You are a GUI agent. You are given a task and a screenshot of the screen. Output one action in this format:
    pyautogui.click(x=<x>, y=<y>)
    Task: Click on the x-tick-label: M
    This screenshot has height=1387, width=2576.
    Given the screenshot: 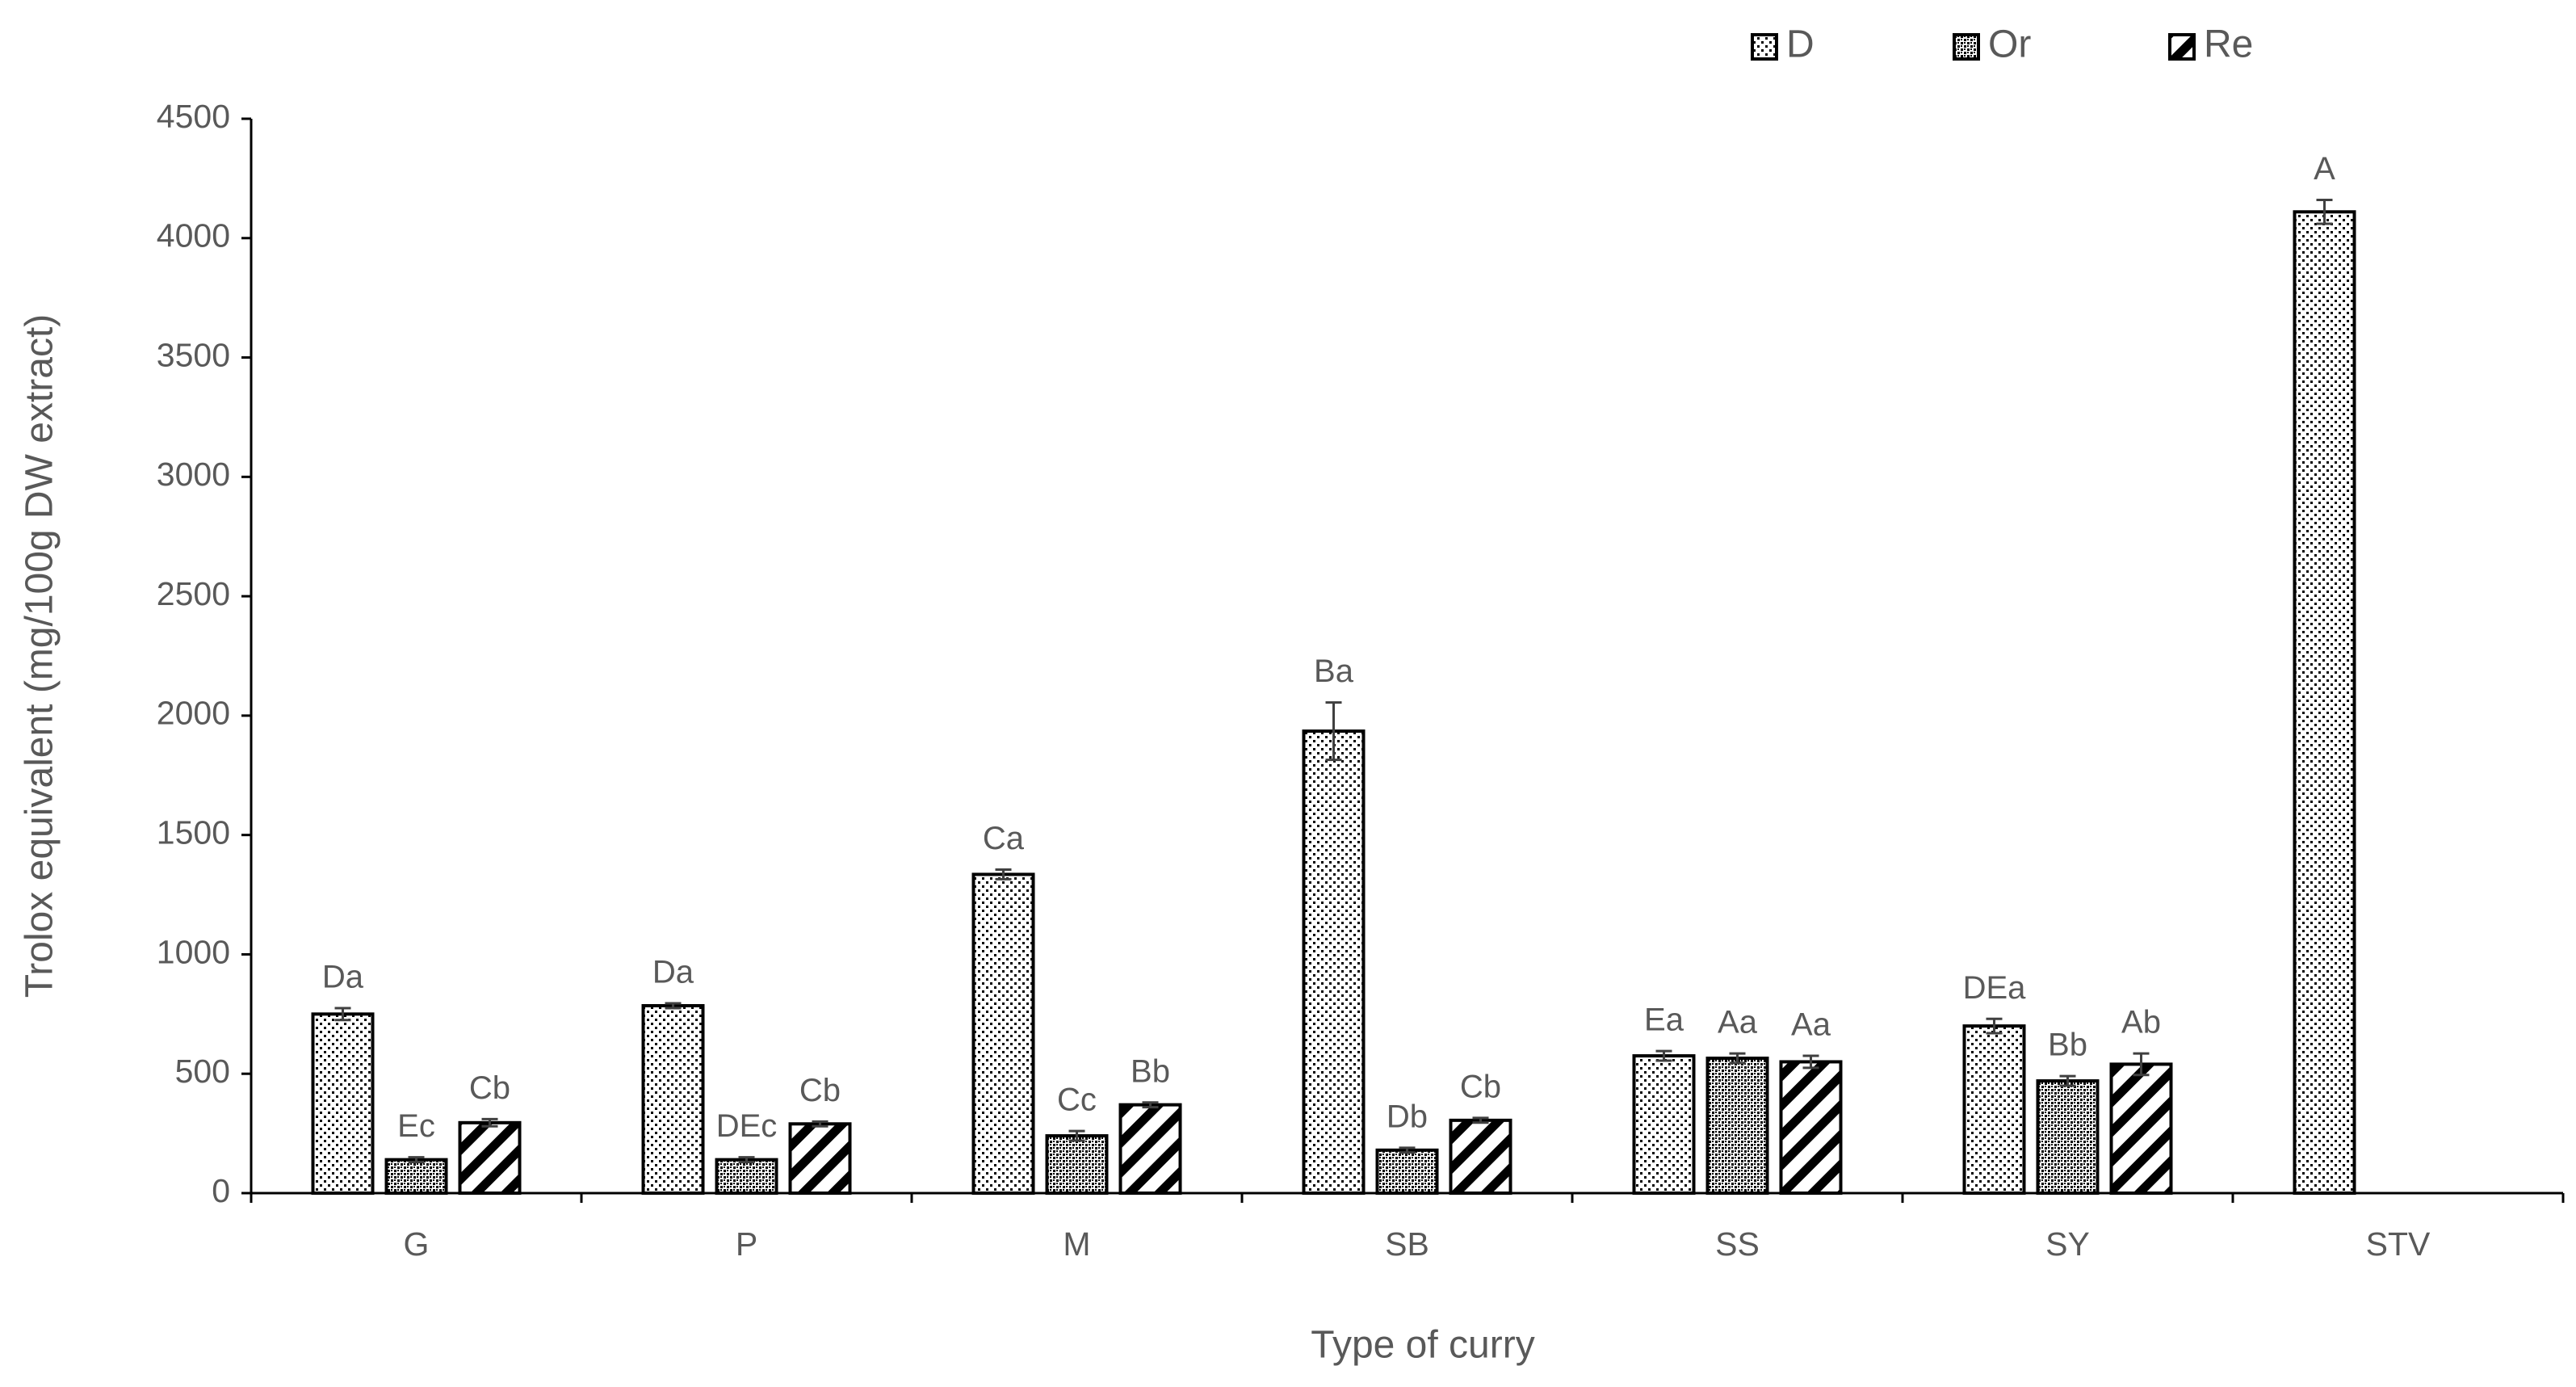 What is the action you would take?
    pyautogui.click(x=1076, y=1244)
    